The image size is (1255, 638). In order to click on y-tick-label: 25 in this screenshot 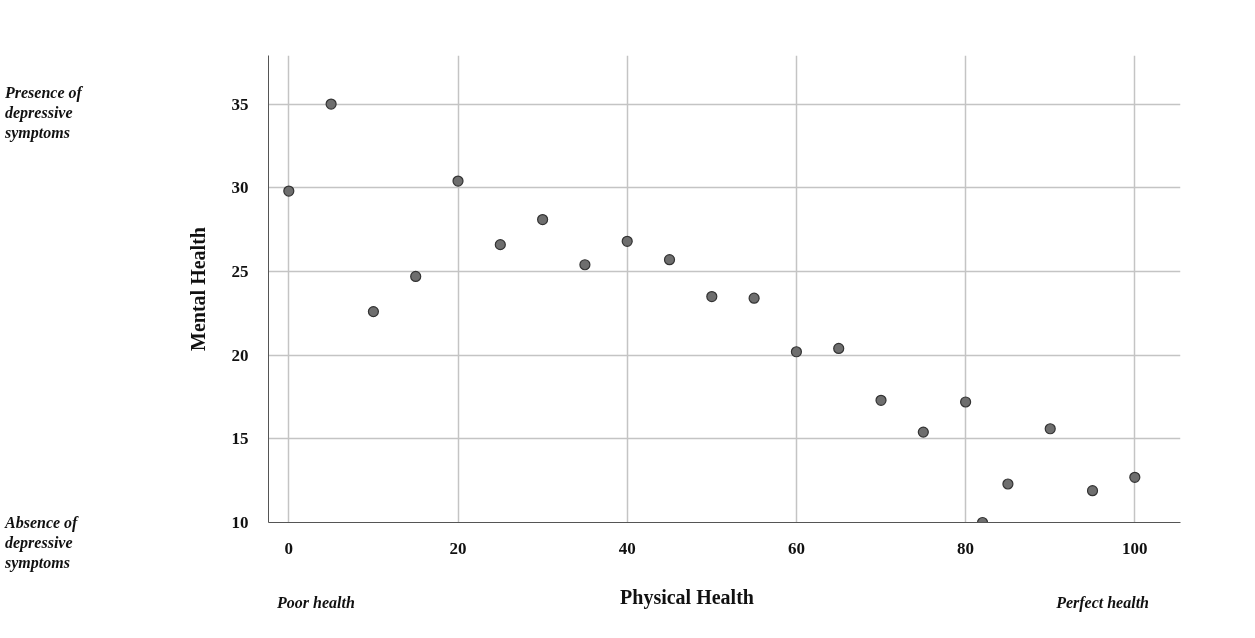, I will do `click(240, 271)`.